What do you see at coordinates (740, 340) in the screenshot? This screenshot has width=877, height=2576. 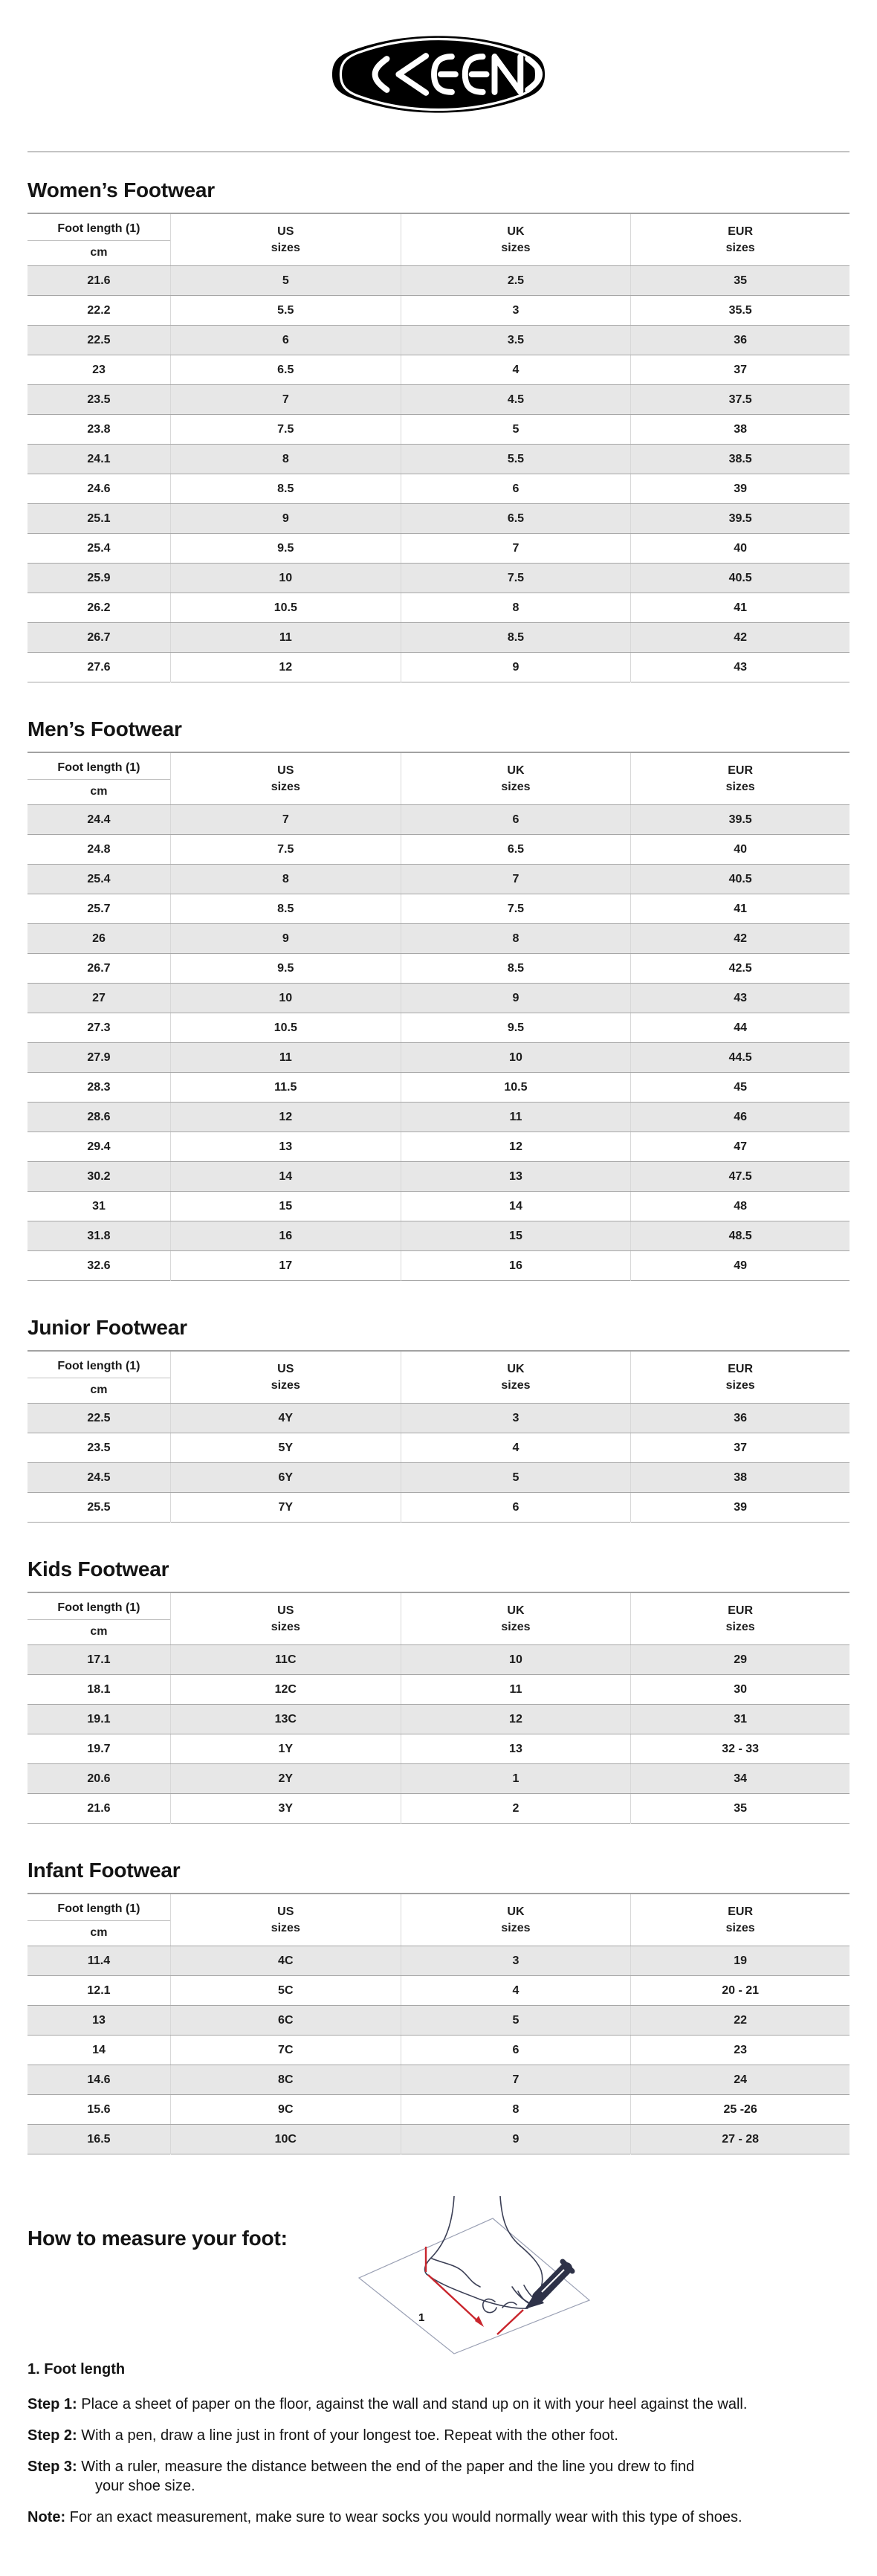 I see `table-cell: 36` at bounding box center [740, 340].